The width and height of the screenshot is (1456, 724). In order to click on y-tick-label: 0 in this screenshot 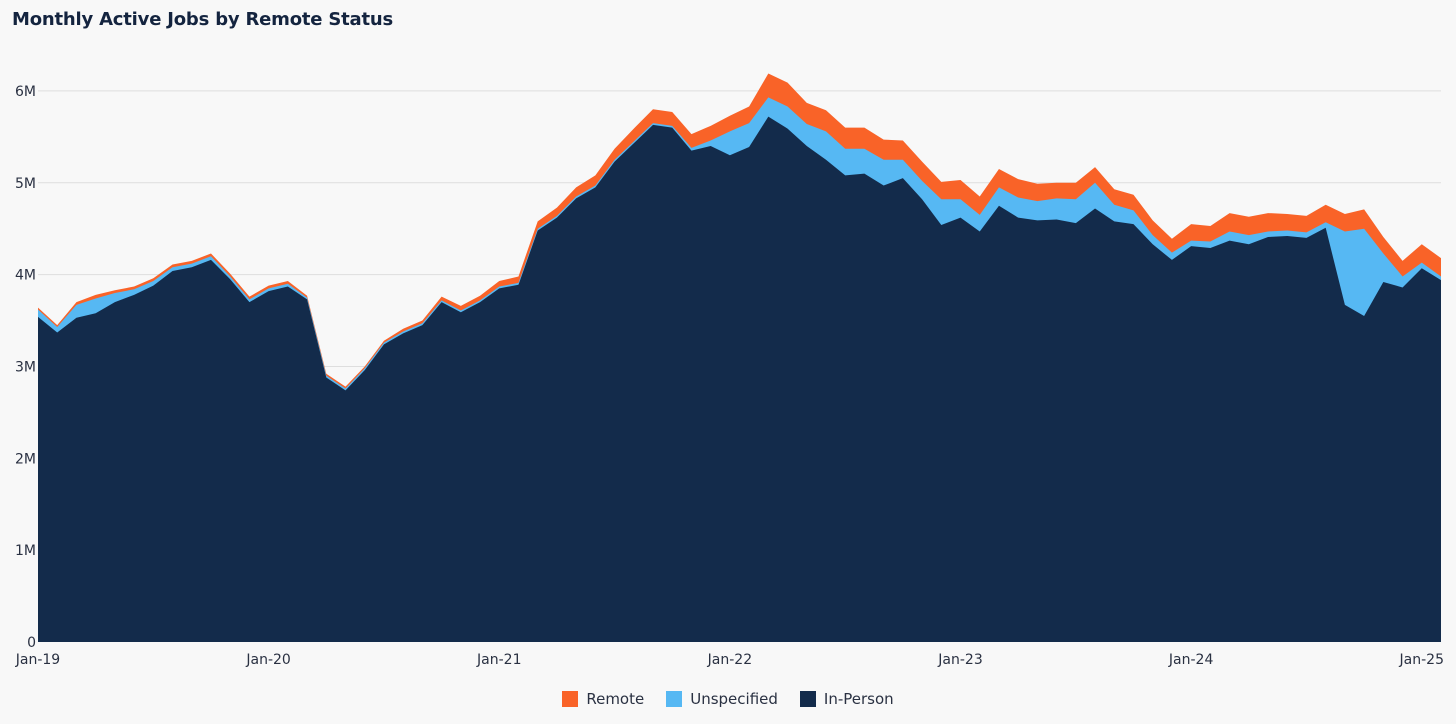, I will do `click(31, 643)`.